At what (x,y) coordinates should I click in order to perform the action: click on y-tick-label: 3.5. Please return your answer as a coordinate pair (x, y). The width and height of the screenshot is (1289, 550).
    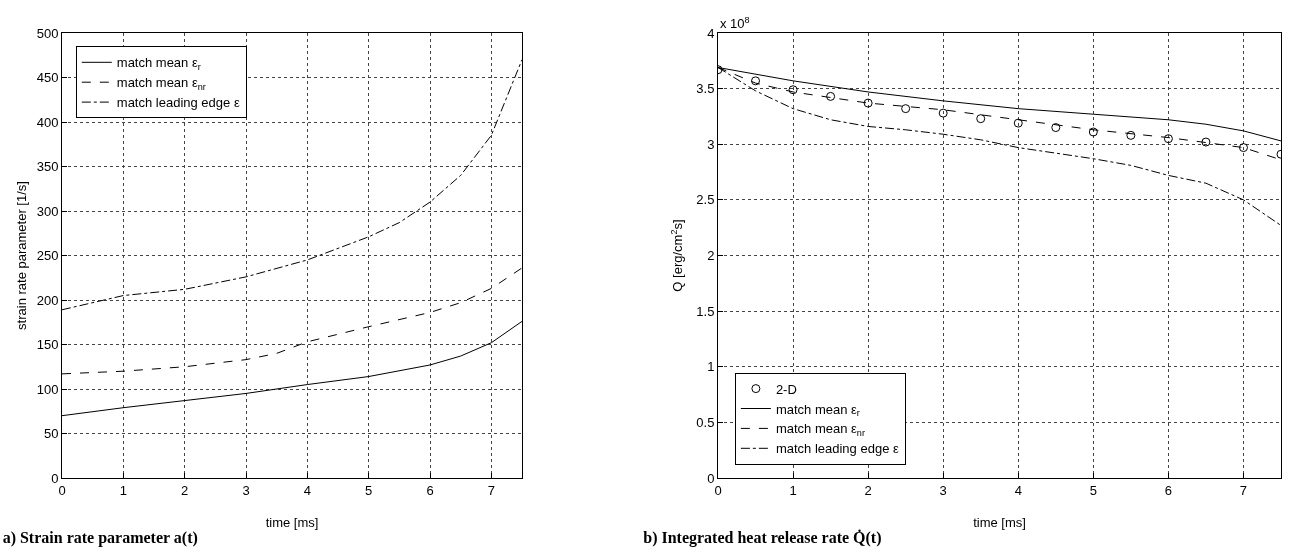
    Looking at the image, I should click on (705, 89).